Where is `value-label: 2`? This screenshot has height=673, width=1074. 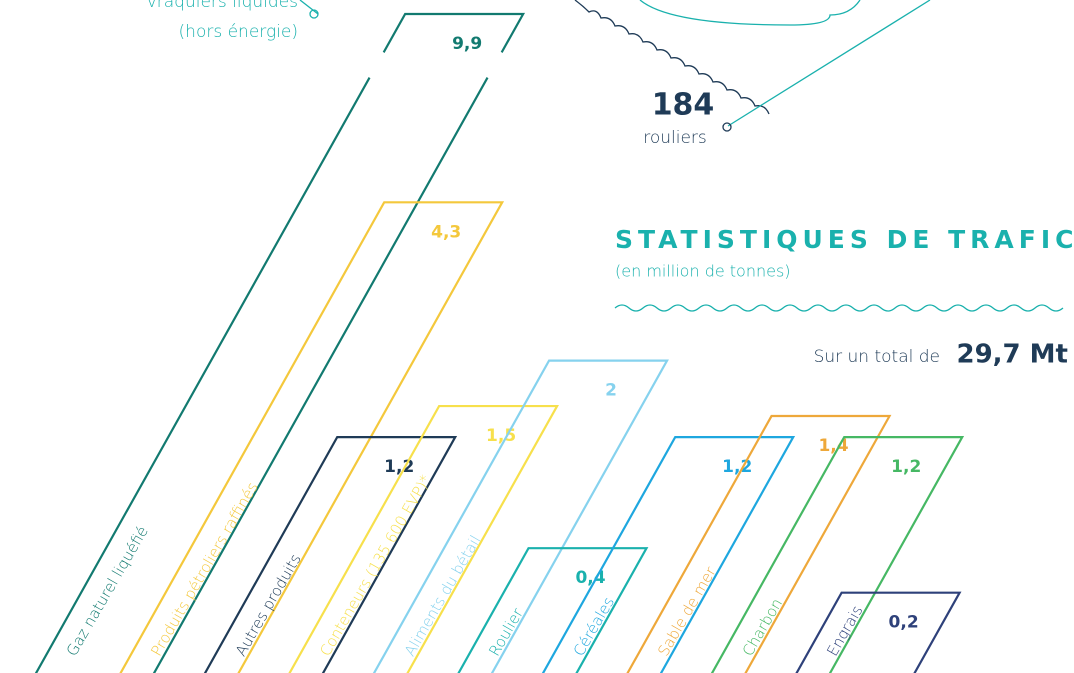
value-label: 2 is located at coordinates (611, 391).